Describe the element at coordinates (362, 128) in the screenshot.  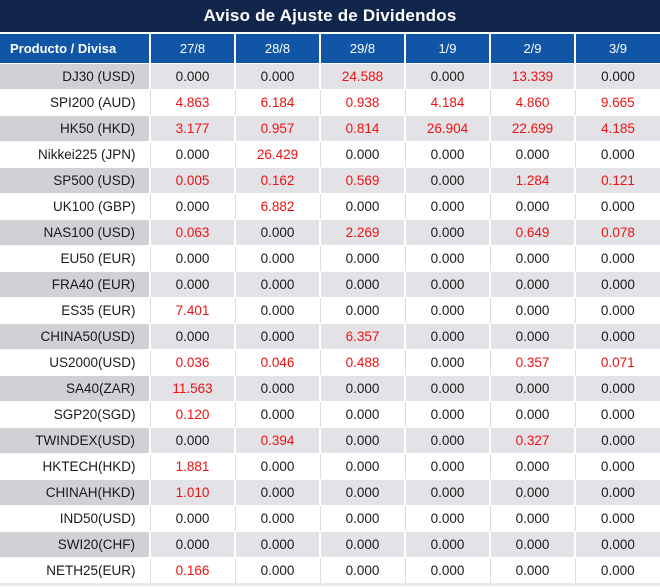
I see `value-cell: 0.814` at that location.